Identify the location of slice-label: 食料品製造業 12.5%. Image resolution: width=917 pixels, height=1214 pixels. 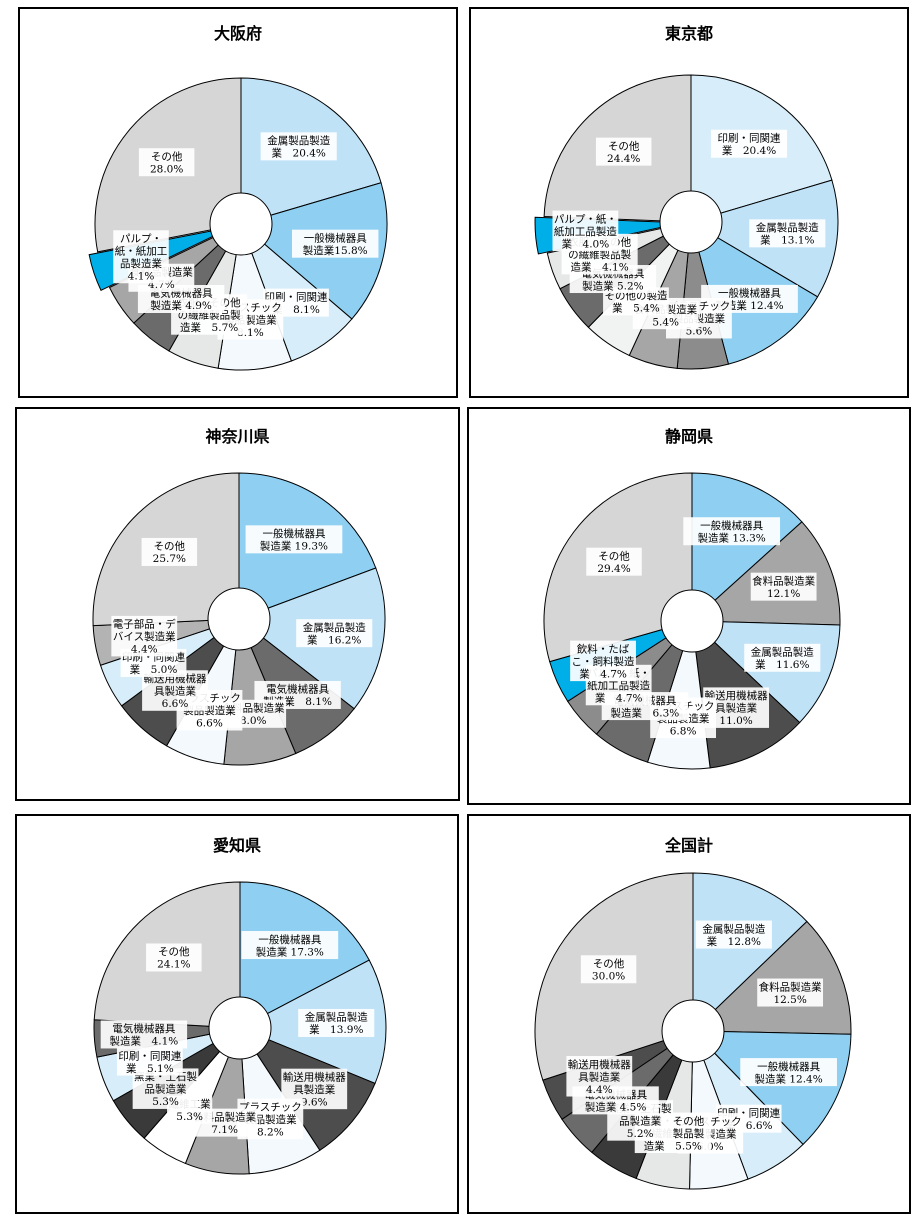
(790, 993).